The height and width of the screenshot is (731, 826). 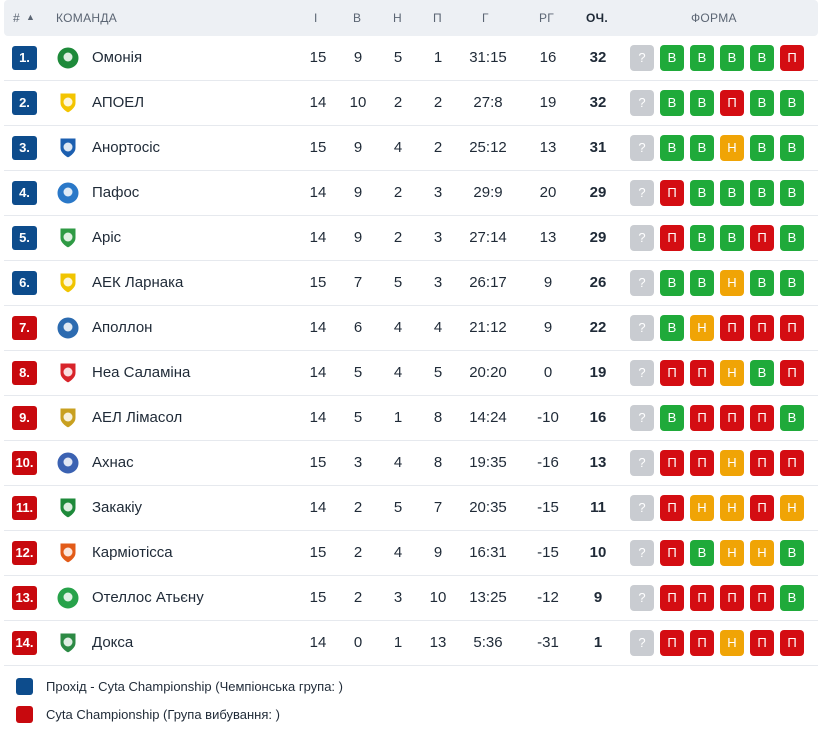 What do you see at coordinates (411, 373) in the screenshot?
I see `table-row: 8. Неа Саламіна 14 5 4 5 20:20 0 19? П П Н В П` at bounding box center [411, 373].